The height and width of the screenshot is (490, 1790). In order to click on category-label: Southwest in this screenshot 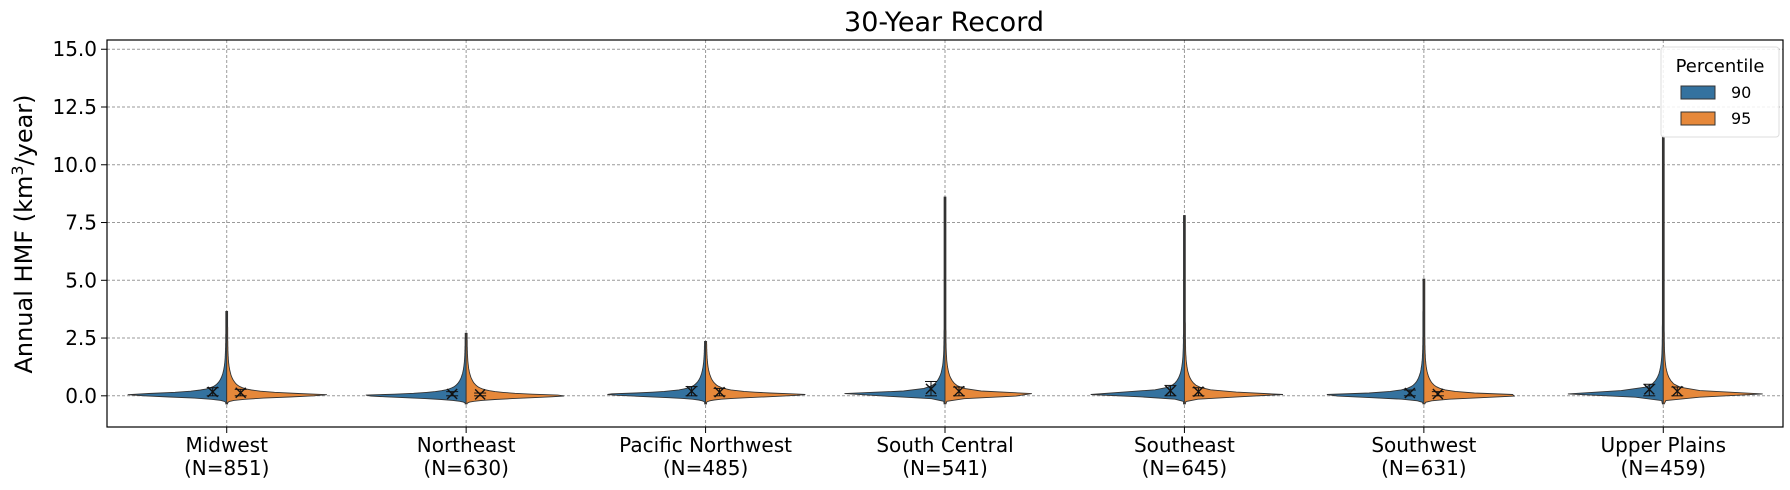, I will do `click(1423, 445)`.